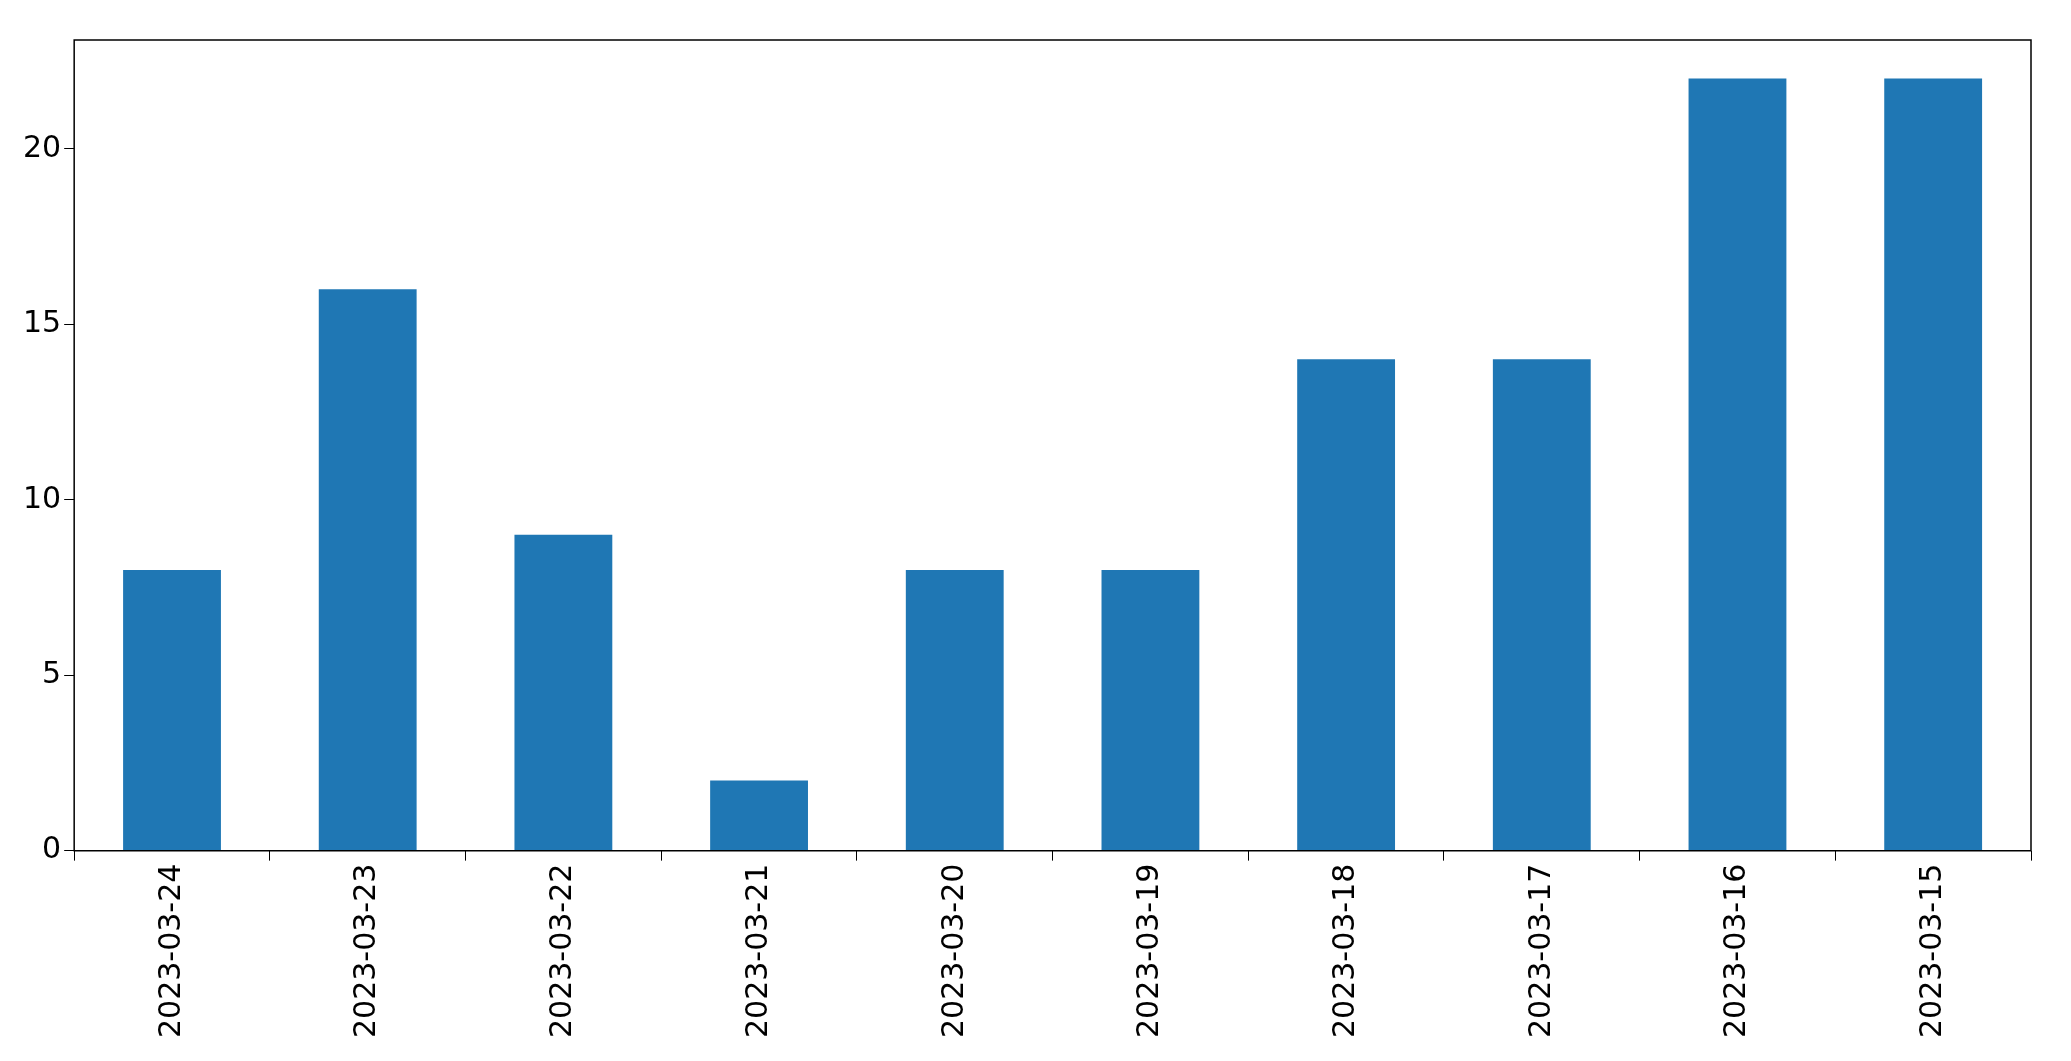 The image size is (2071, 1061). Describe the element at coordinates (52, 672) in the screenshot. I see `y-tick-label: 5` at that location.